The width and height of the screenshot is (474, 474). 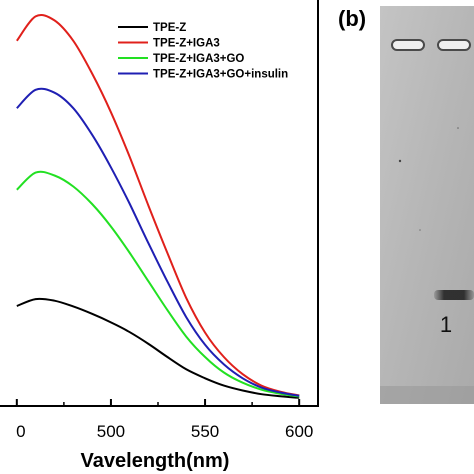 What do you see at coordinates (155, 461) in the screenshot?
I see `x-axis-label: Vavelength(nm)` at bounding box center [155, 461].